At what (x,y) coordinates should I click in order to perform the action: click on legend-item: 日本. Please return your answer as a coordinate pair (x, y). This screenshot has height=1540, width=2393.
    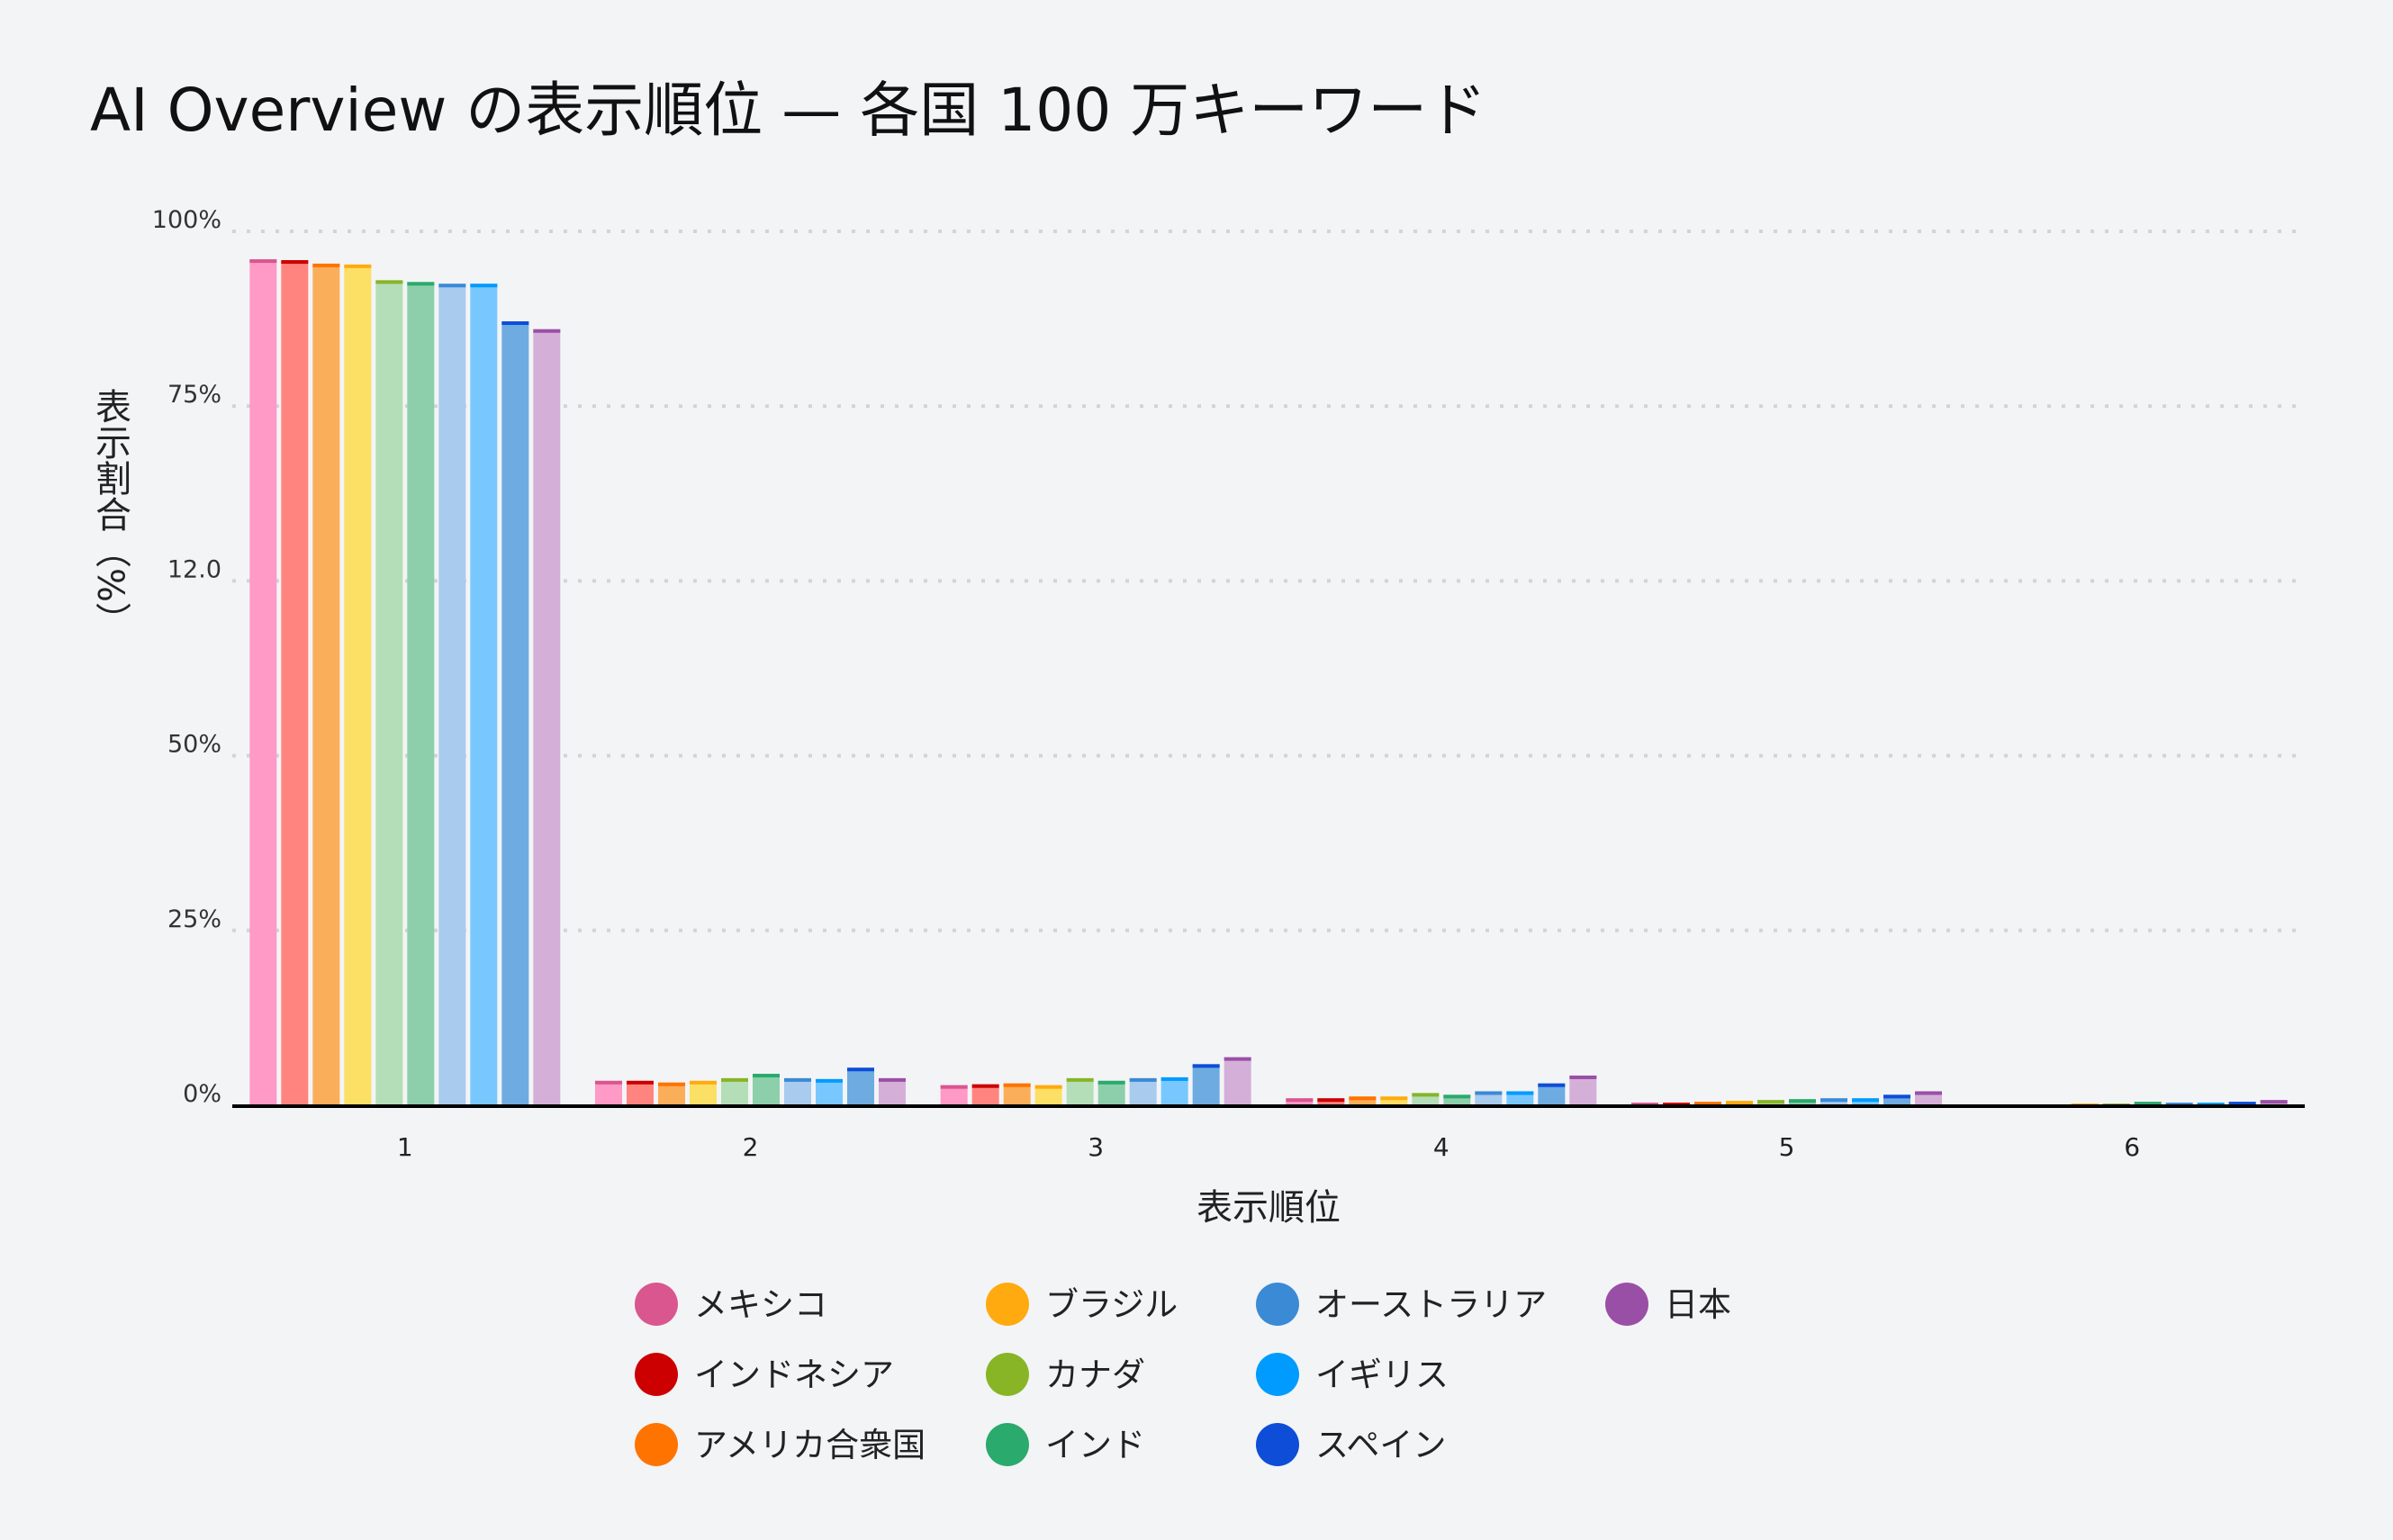
    Looking at the image, I should click on (1668, 1304).